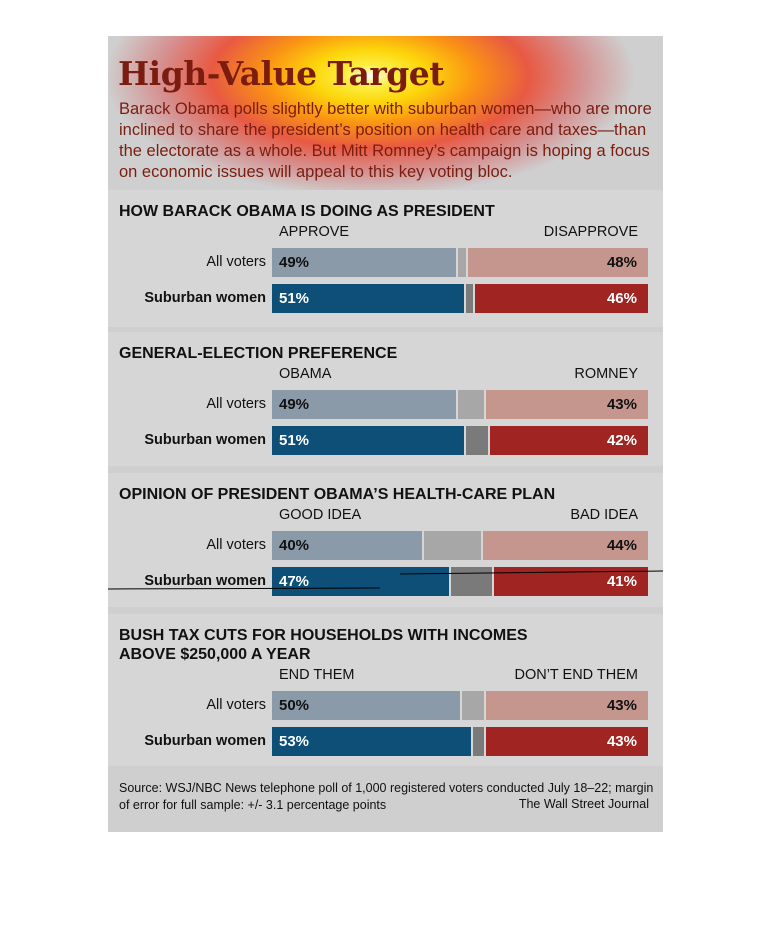 The image size is (770, 926). I want to click on bar-row: 51% 42%, so click(460, 440).